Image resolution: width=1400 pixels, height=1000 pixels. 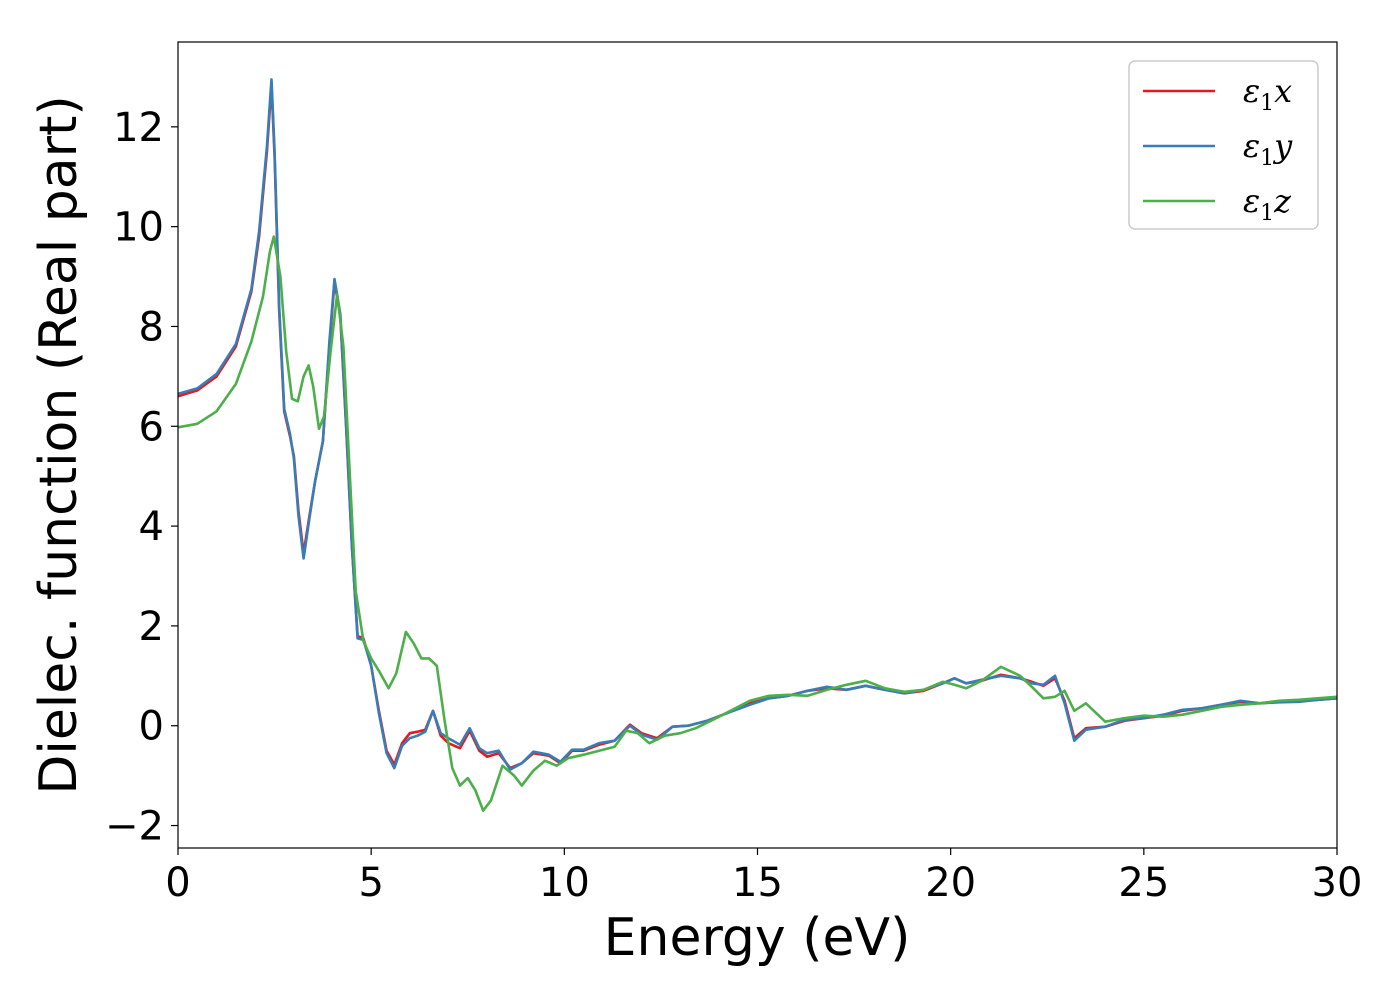 I want to click on y-tick-label: −2, so click(x=134, y=827).